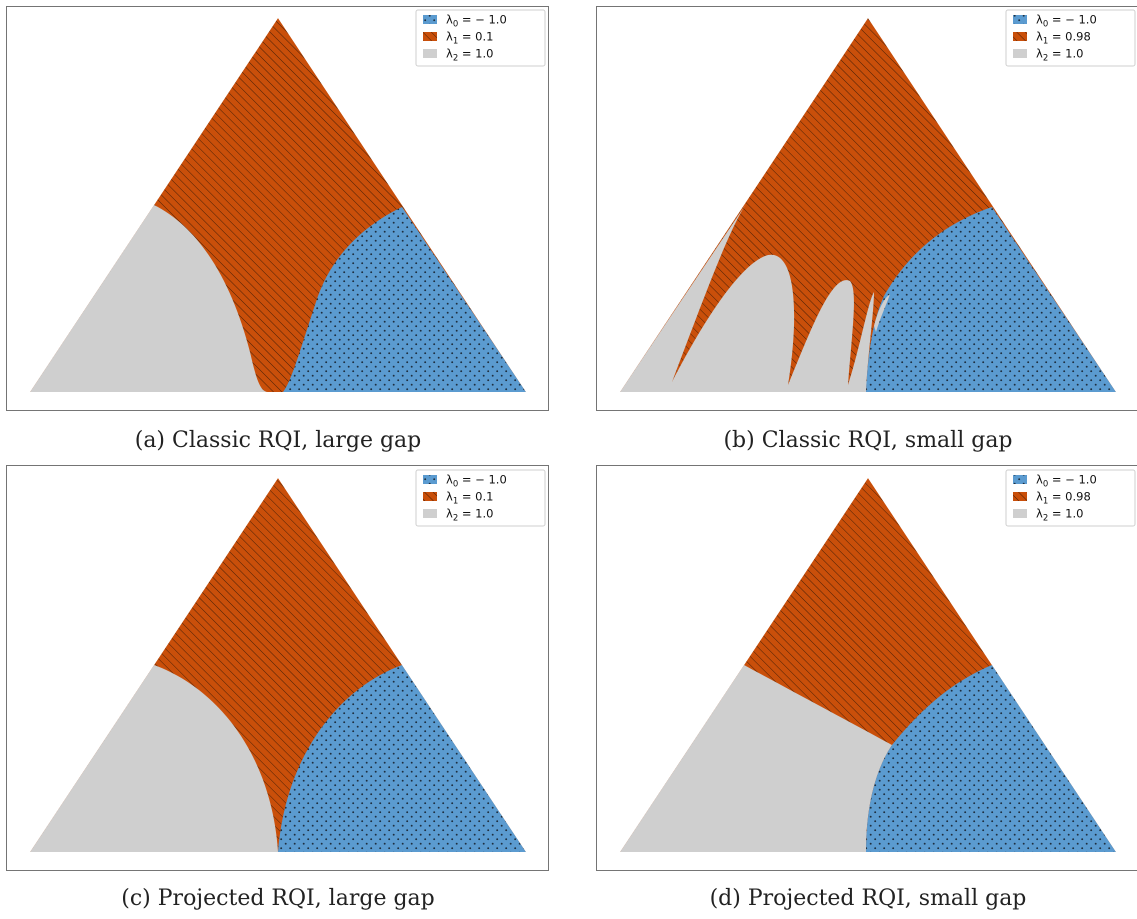 This screenshot has height=919, width=1137. Describe the element at coordinates (469, 55) in the screenshot. I see `panel-a-legend-label-2: λ2 = 1.0` at that location.